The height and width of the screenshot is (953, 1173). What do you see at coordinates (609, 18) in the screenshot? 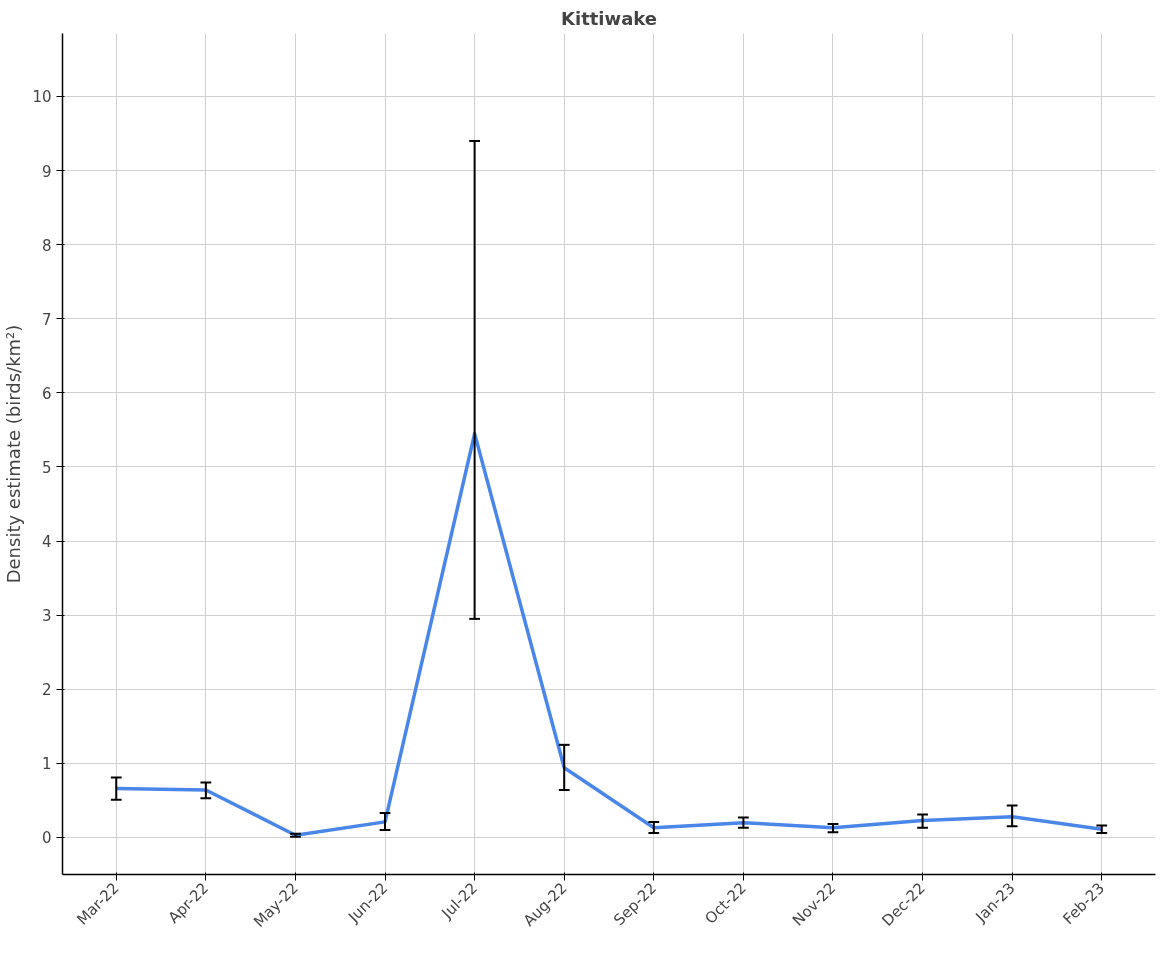
I see `chart-title: Kittiwake` at bounding box center [609, 18].